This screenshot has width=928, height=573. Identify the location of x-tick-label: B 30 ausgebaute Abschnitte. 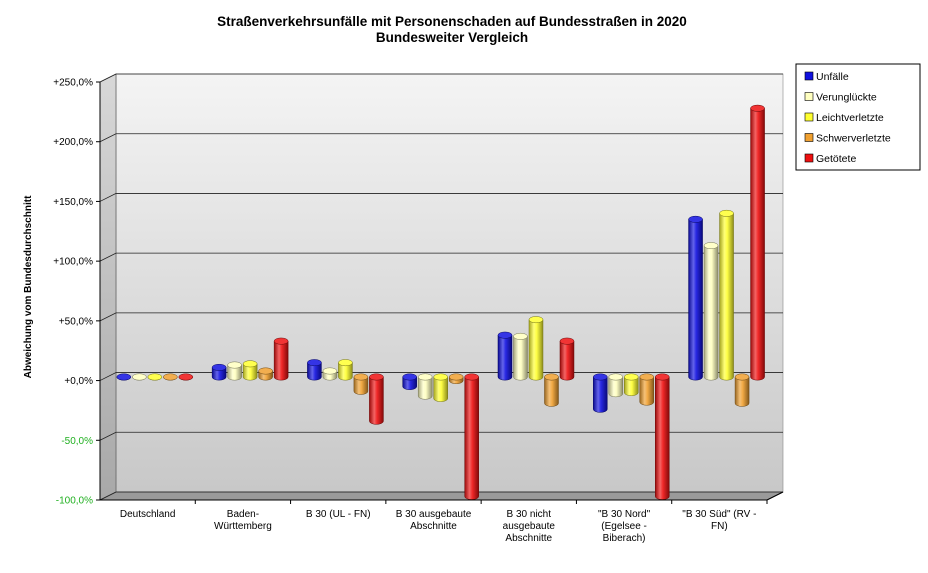
(434, 520).